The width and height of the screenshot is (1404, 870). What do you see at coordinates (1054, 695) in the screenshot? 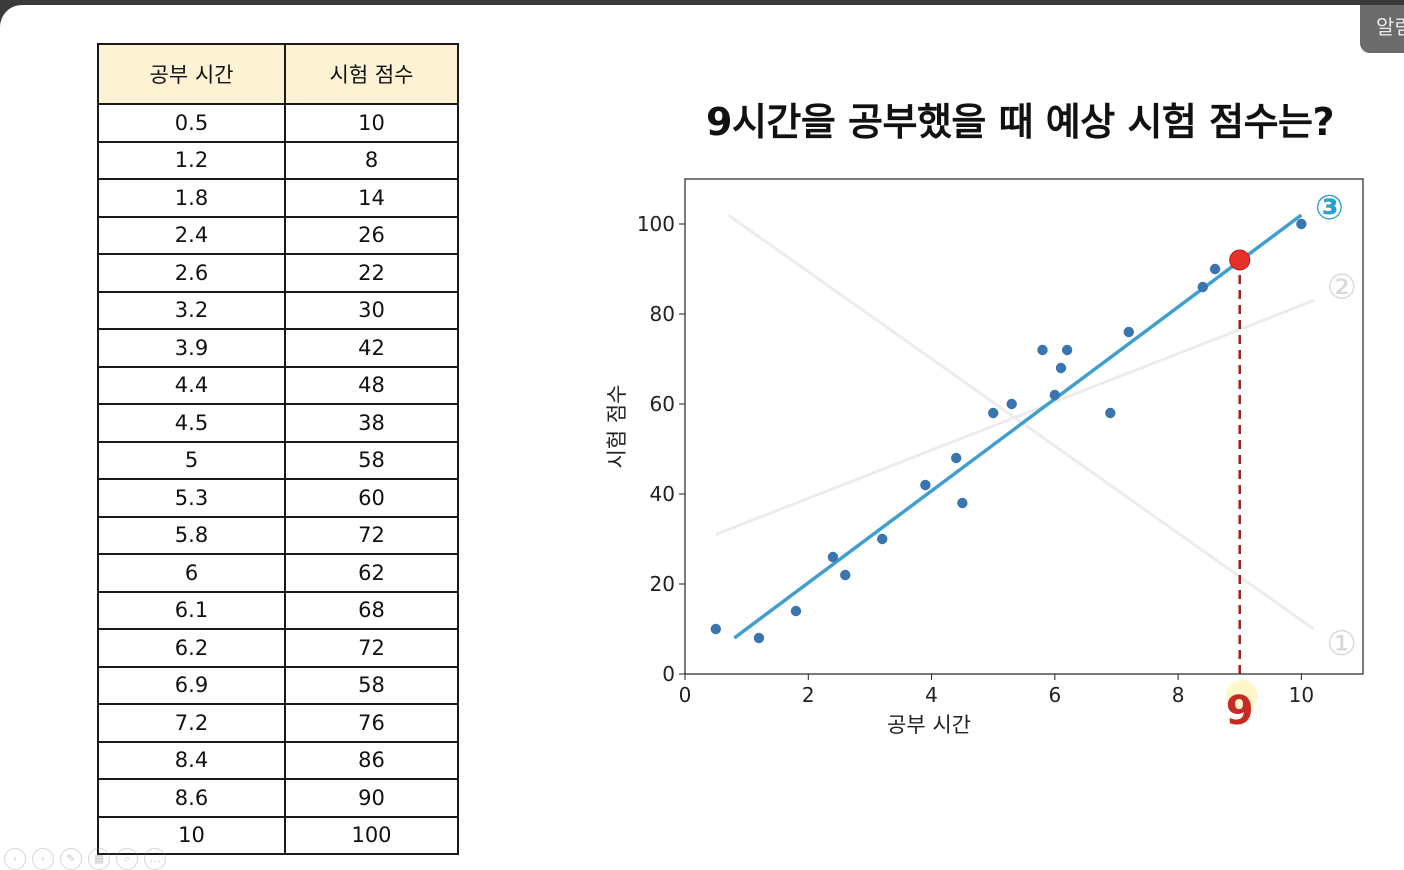
I see `x-tick-label: 6` at bounding box center [1054, 695].